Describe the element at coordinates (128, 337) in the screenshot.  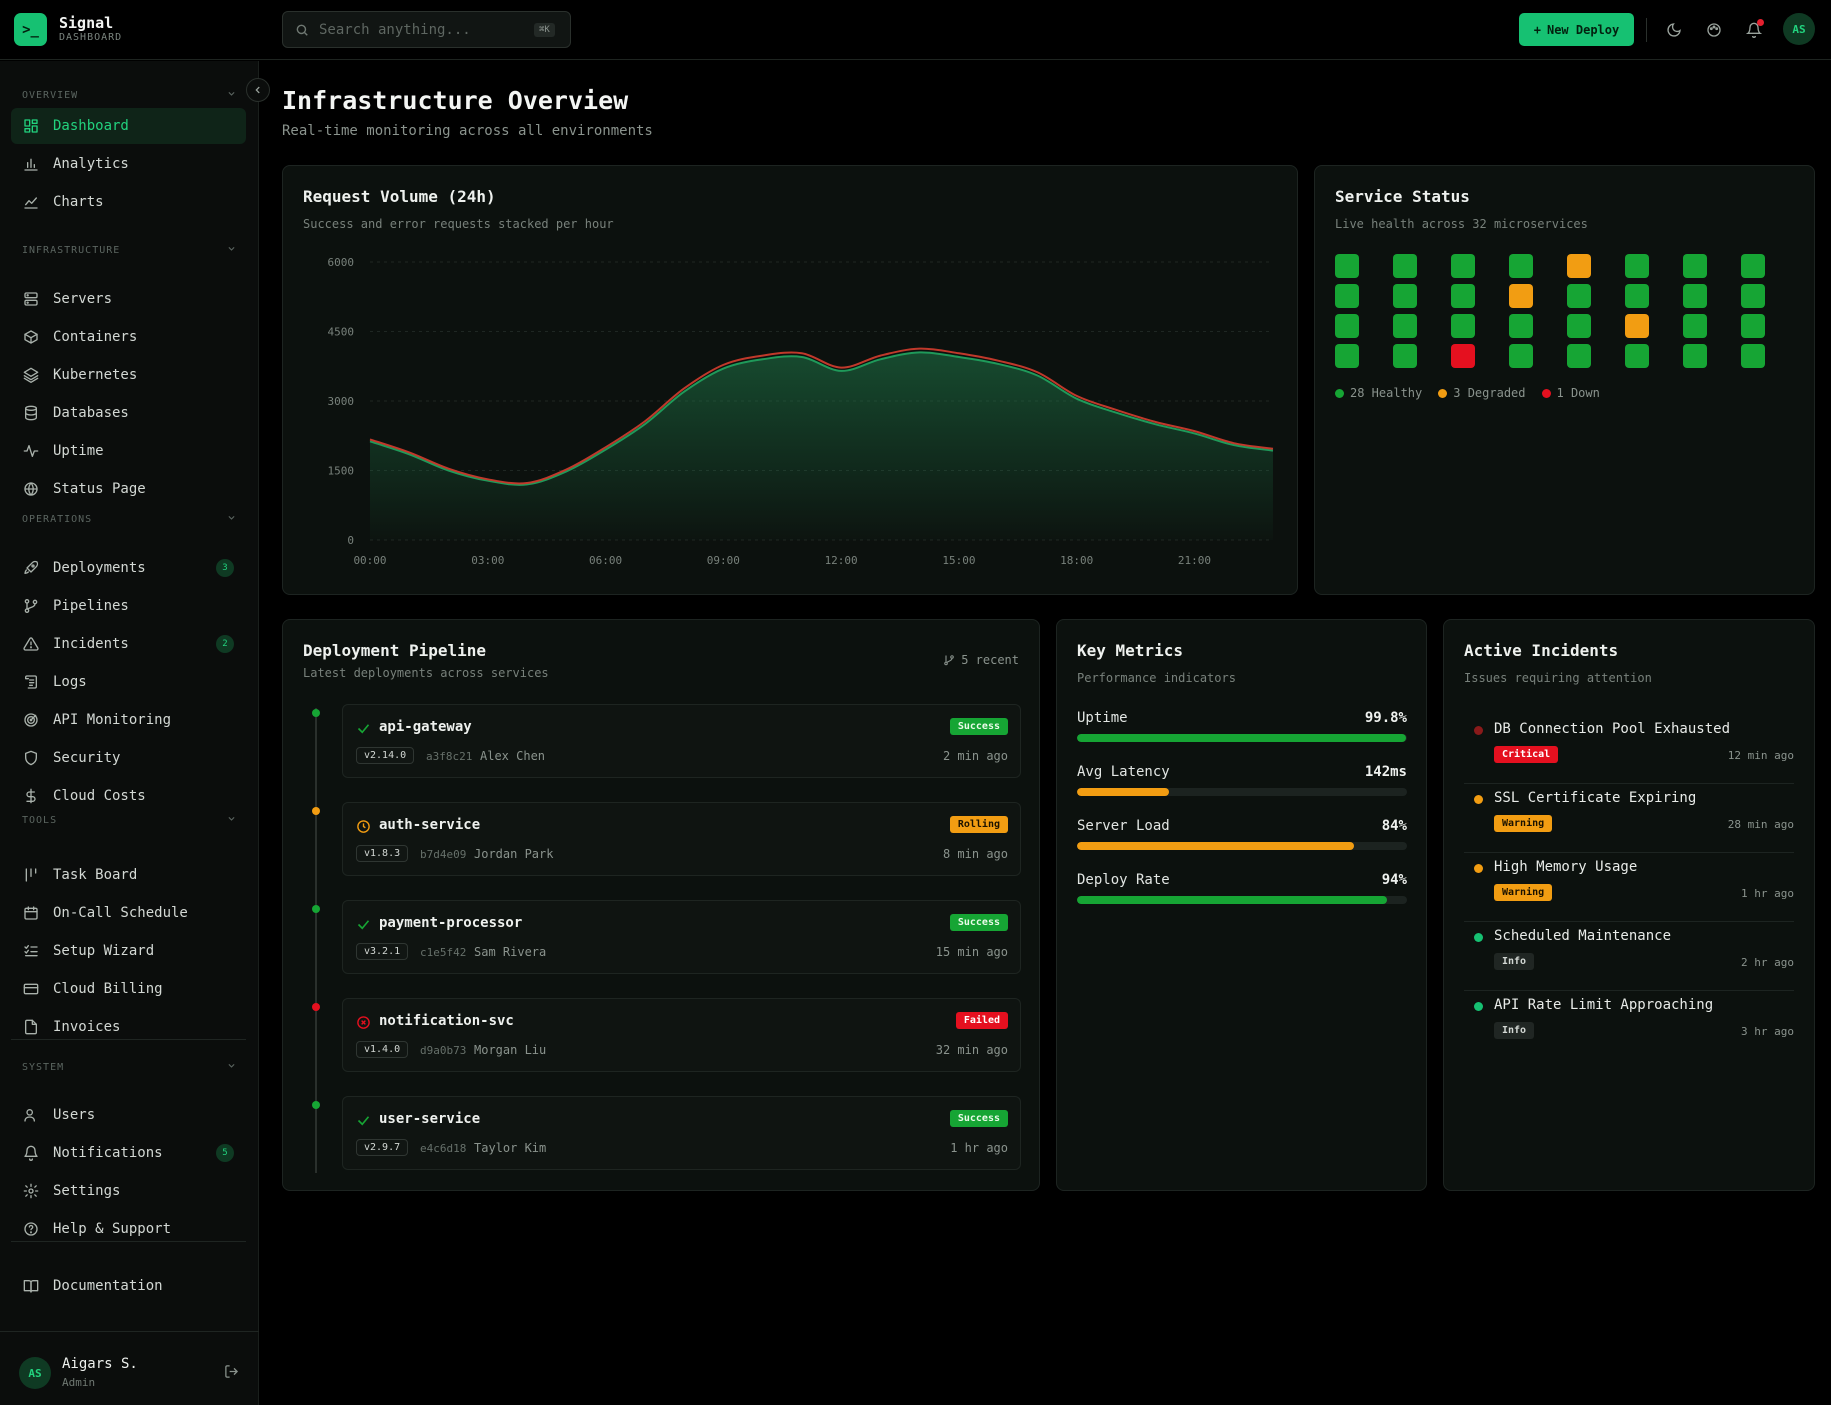
I see `sidebar-item-containers: Containers` at that location.